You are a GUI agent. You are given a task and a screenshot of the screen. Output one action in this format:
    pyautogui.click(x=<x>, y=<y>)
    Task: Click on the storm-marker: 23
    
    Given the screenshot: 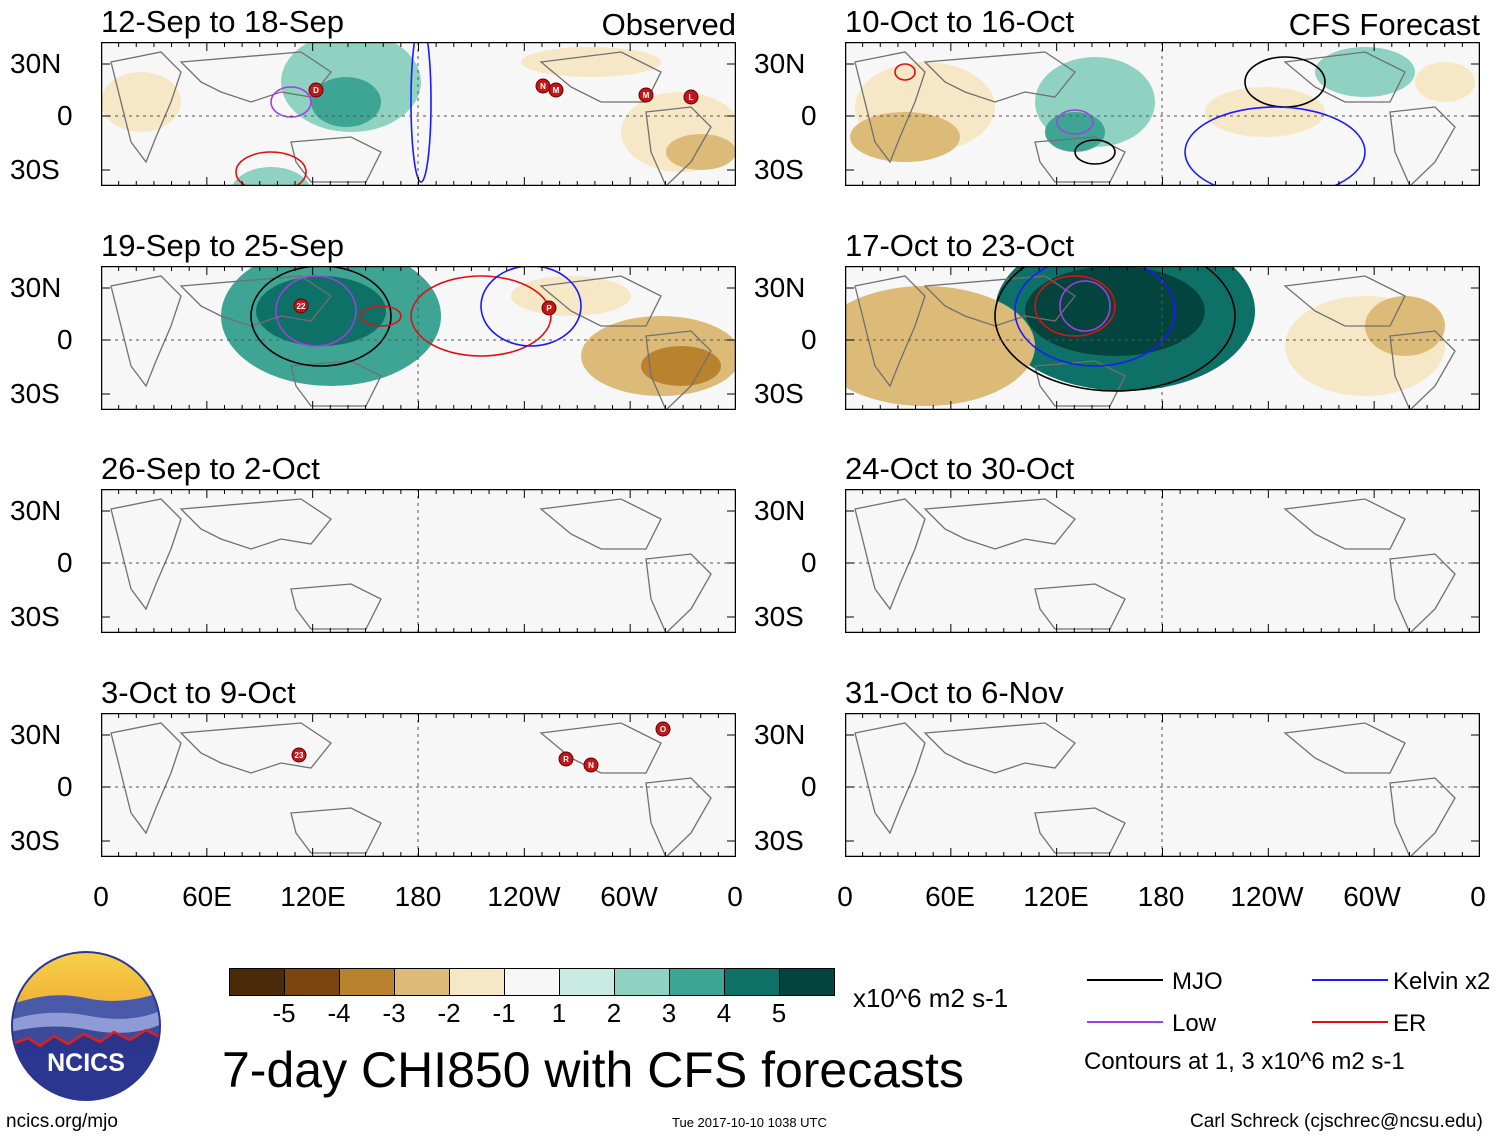 What is the action you would take?
    pyautogui.click(x=299, y=755)
    